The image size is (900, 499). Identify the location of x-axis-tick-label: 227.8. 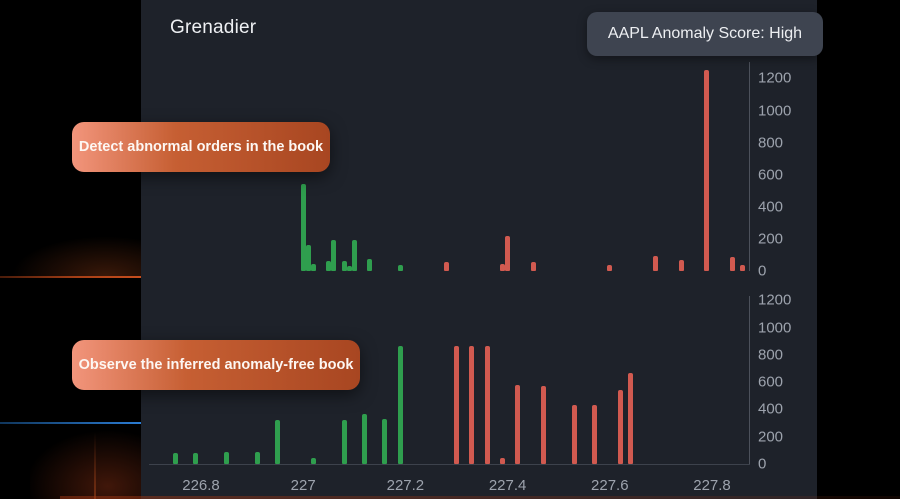
(712, 485).